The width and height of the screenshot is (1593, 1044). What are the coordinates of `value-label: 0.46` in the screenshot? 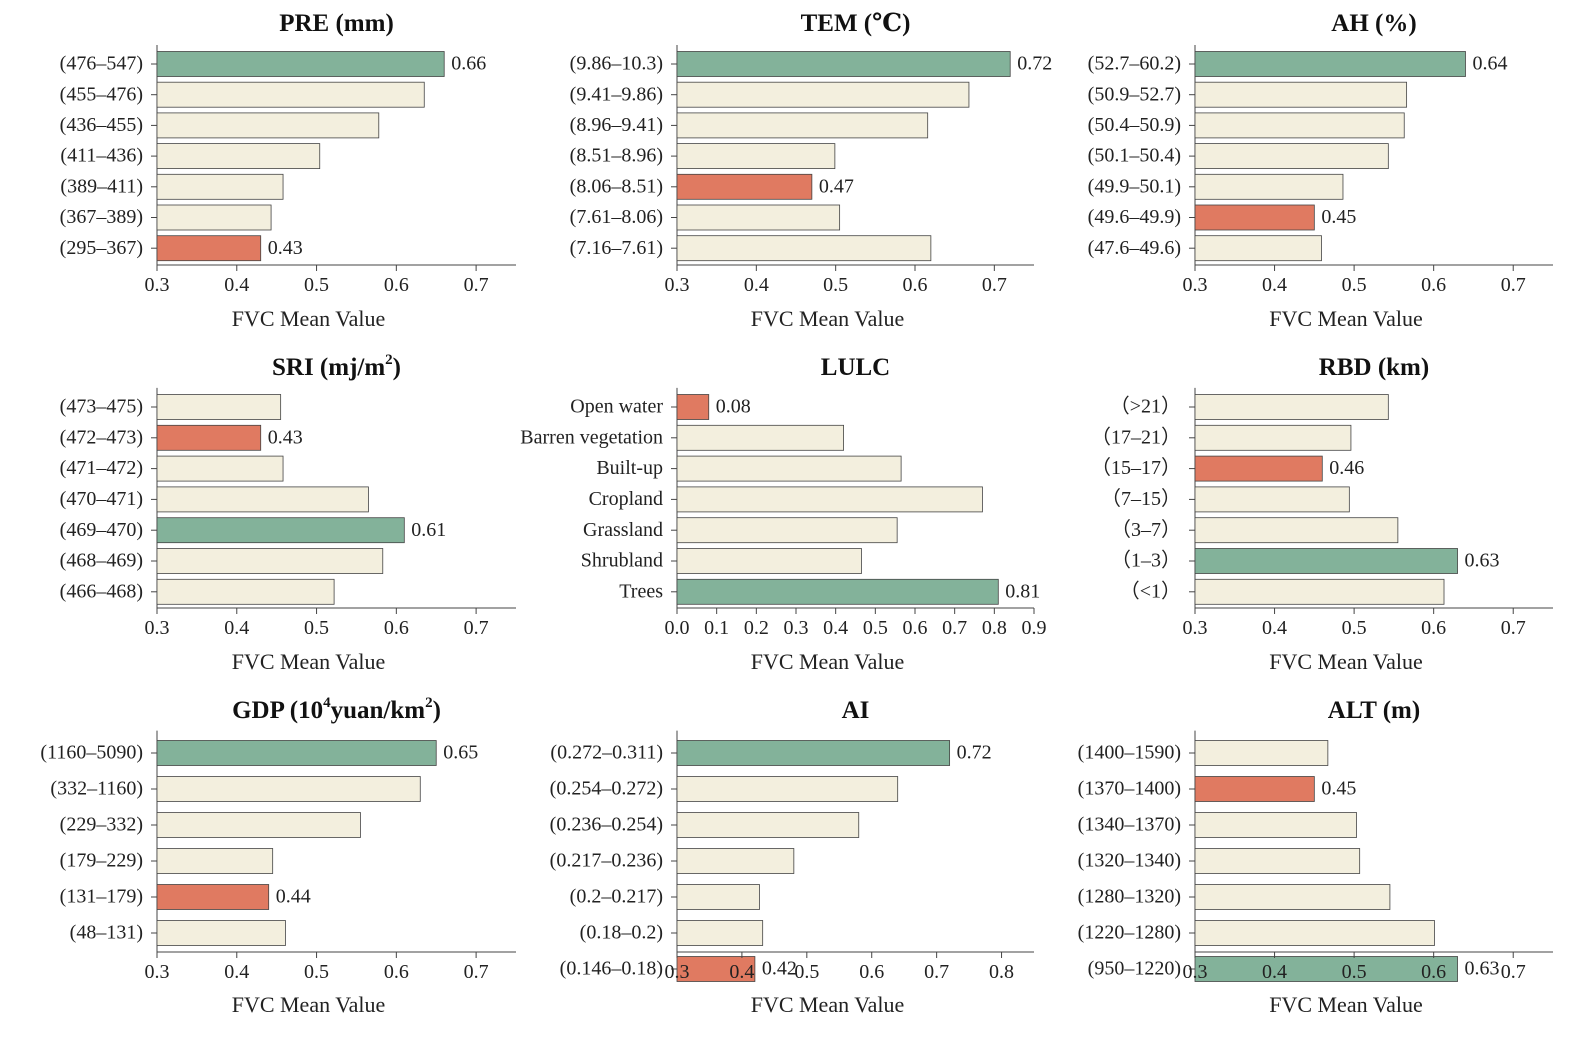 It's located at (1346, 468).